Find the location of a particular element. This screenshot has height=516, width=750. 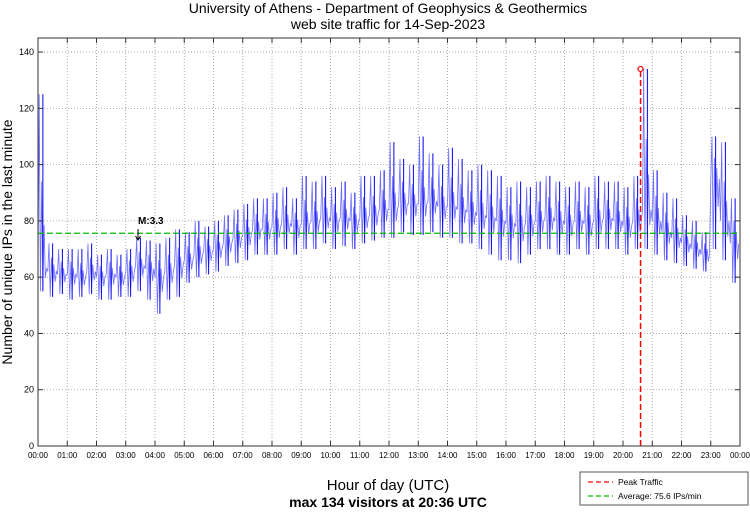

x-tick-label: 12:00 is located at coordinates (389, 455).